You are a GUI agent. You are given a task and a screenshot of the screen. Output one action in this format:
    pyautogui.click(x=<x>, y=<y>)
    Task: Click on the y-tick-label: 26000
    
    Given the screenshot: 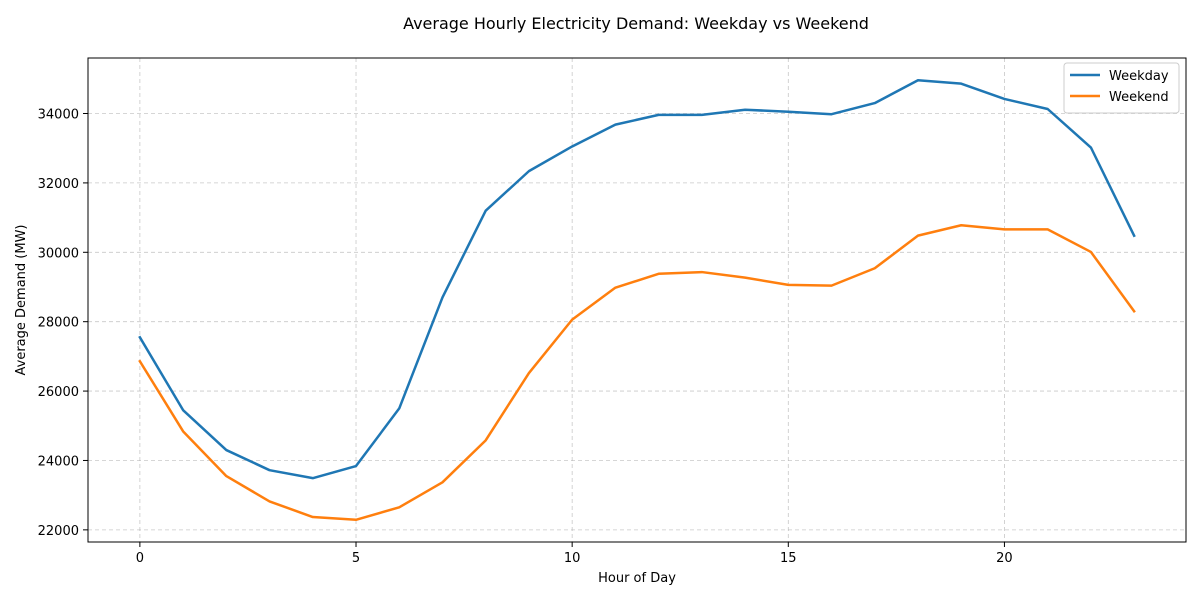 What is the action you would take?
    pyautogui.click(x=58, y=392)
    